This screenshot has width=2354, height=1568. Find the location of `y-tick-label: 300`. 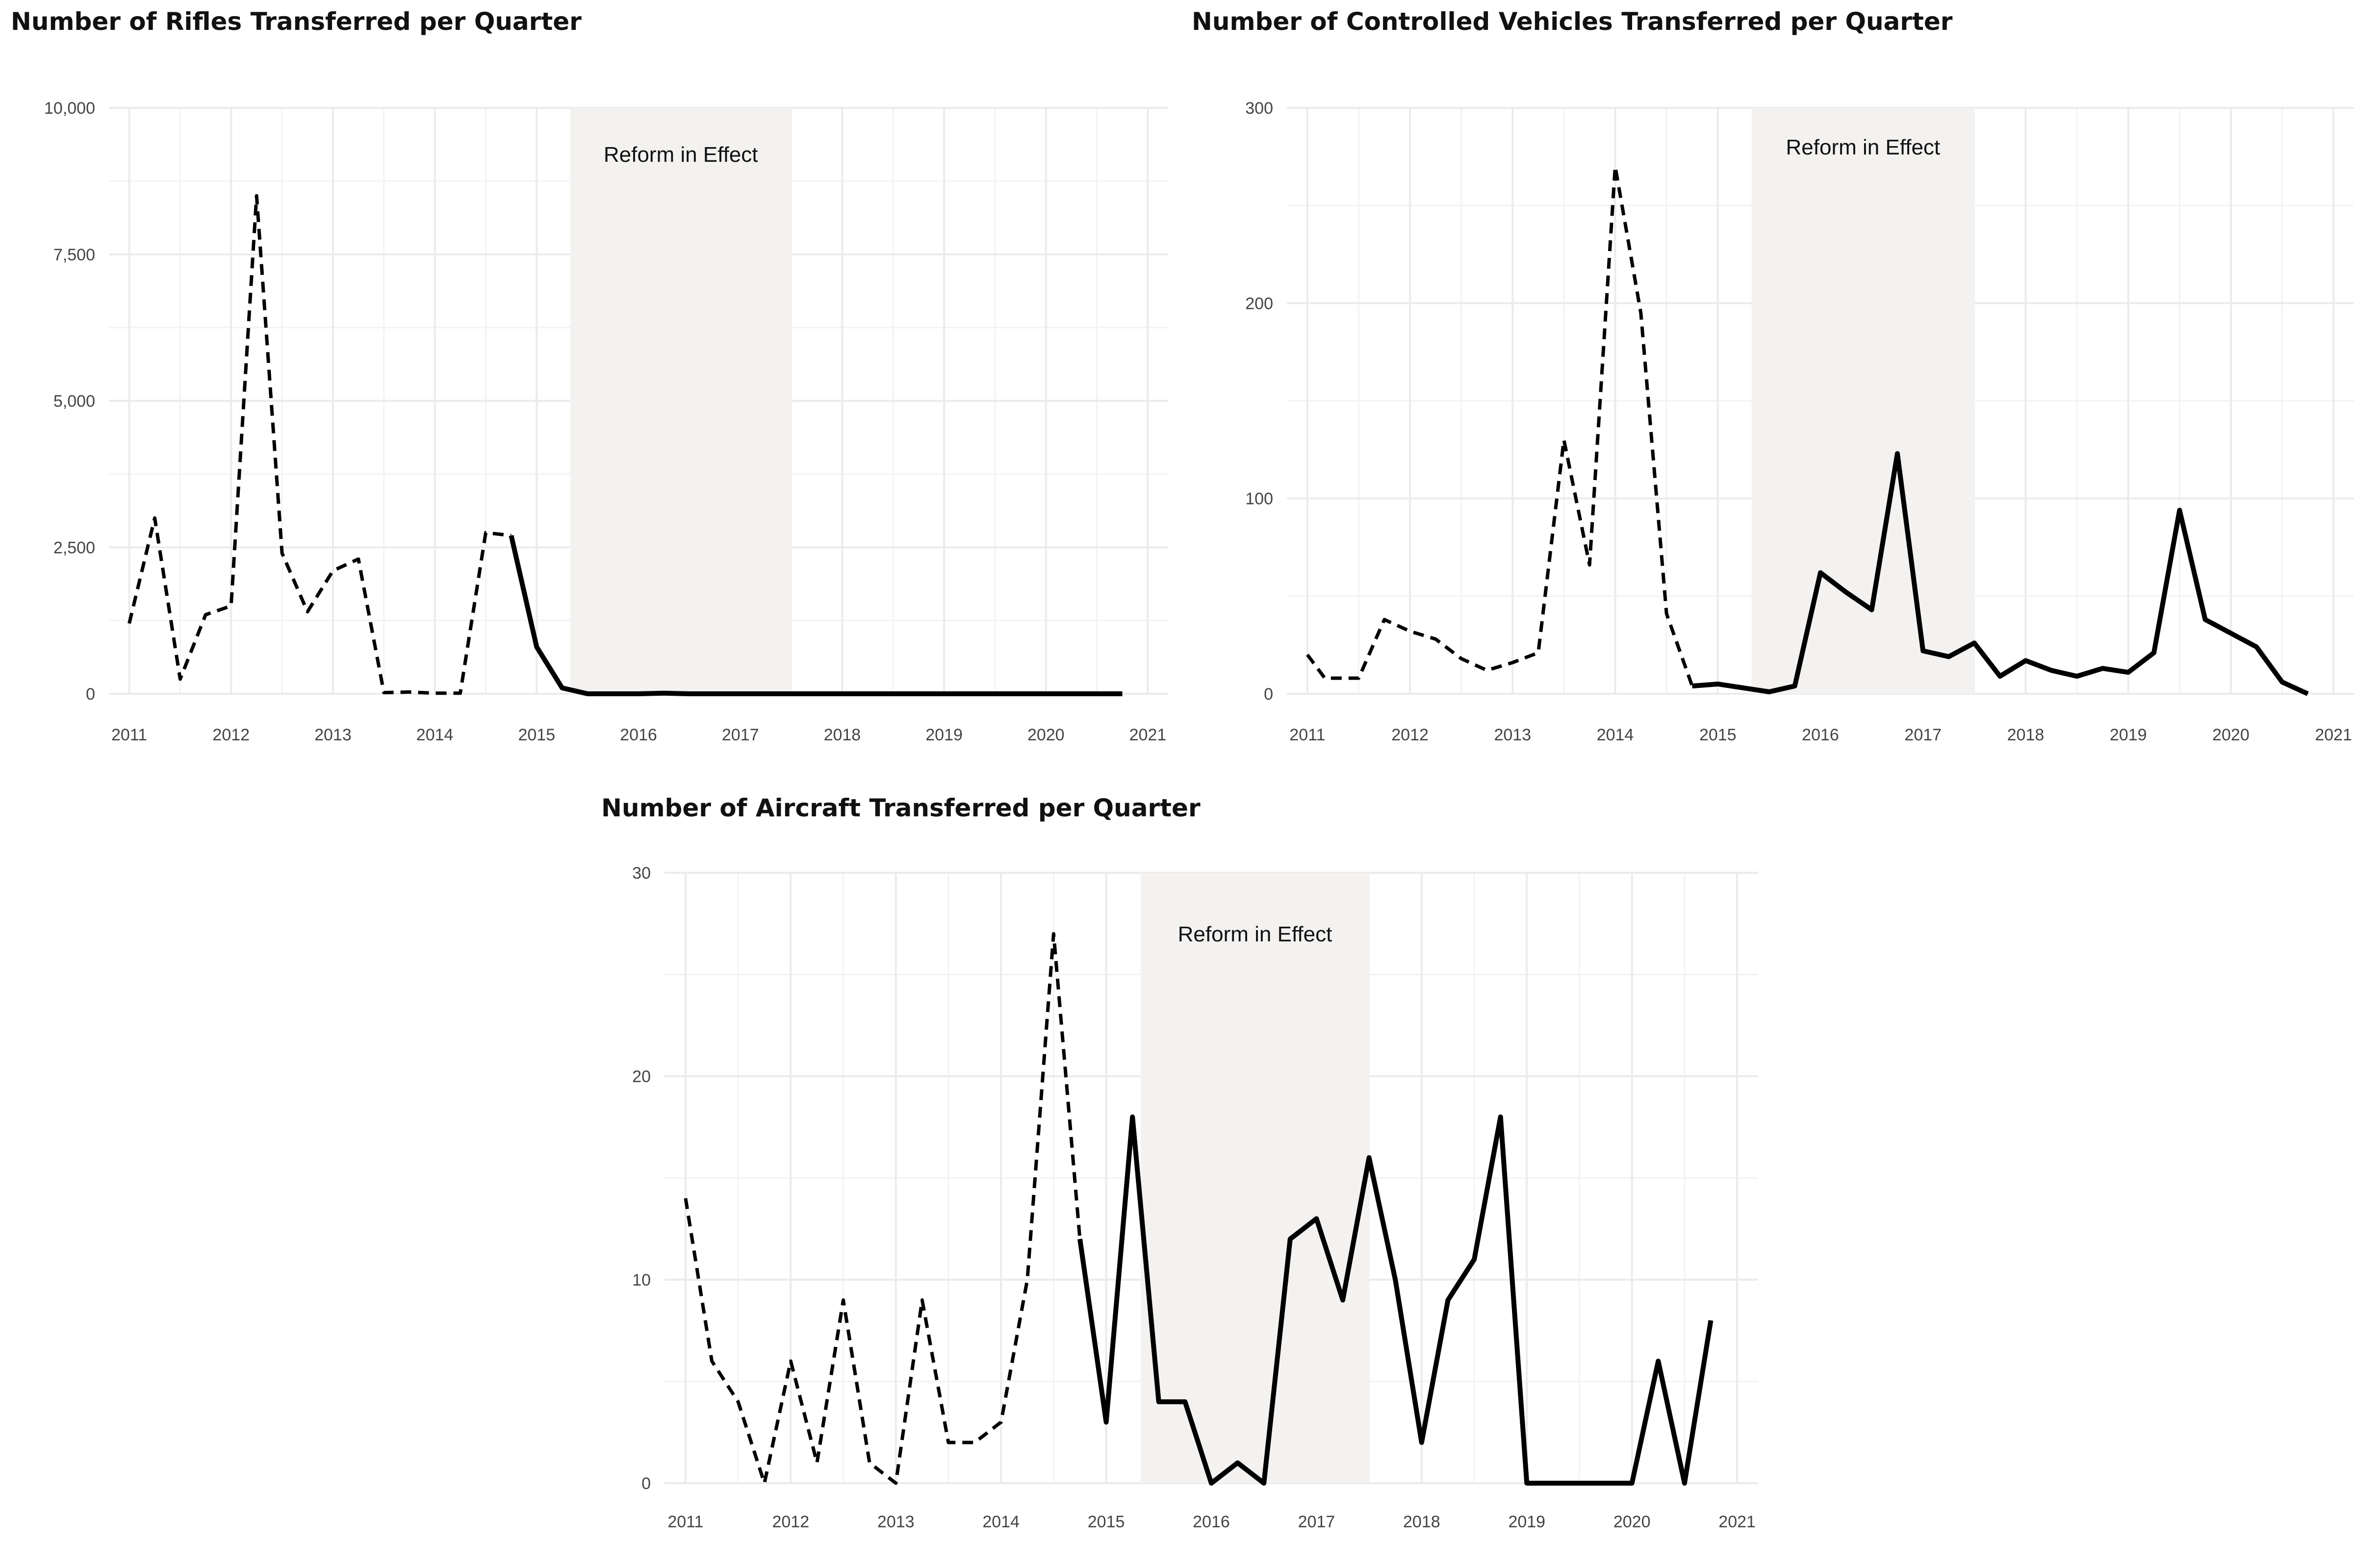

y-tick-label: 300 is located at coordinates (1259, 108).